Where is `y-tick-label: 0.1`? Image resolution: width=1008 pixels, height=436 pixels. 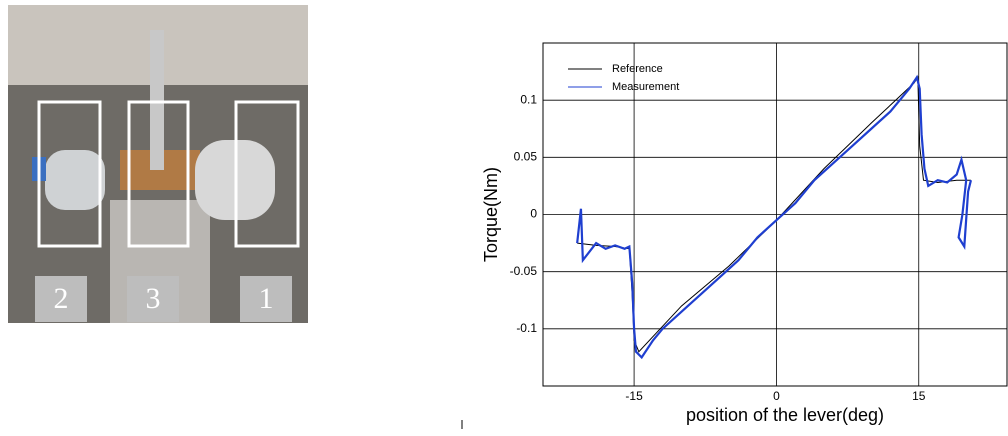
y-tick-label: 0.1 is located at coordinates (528, 99).